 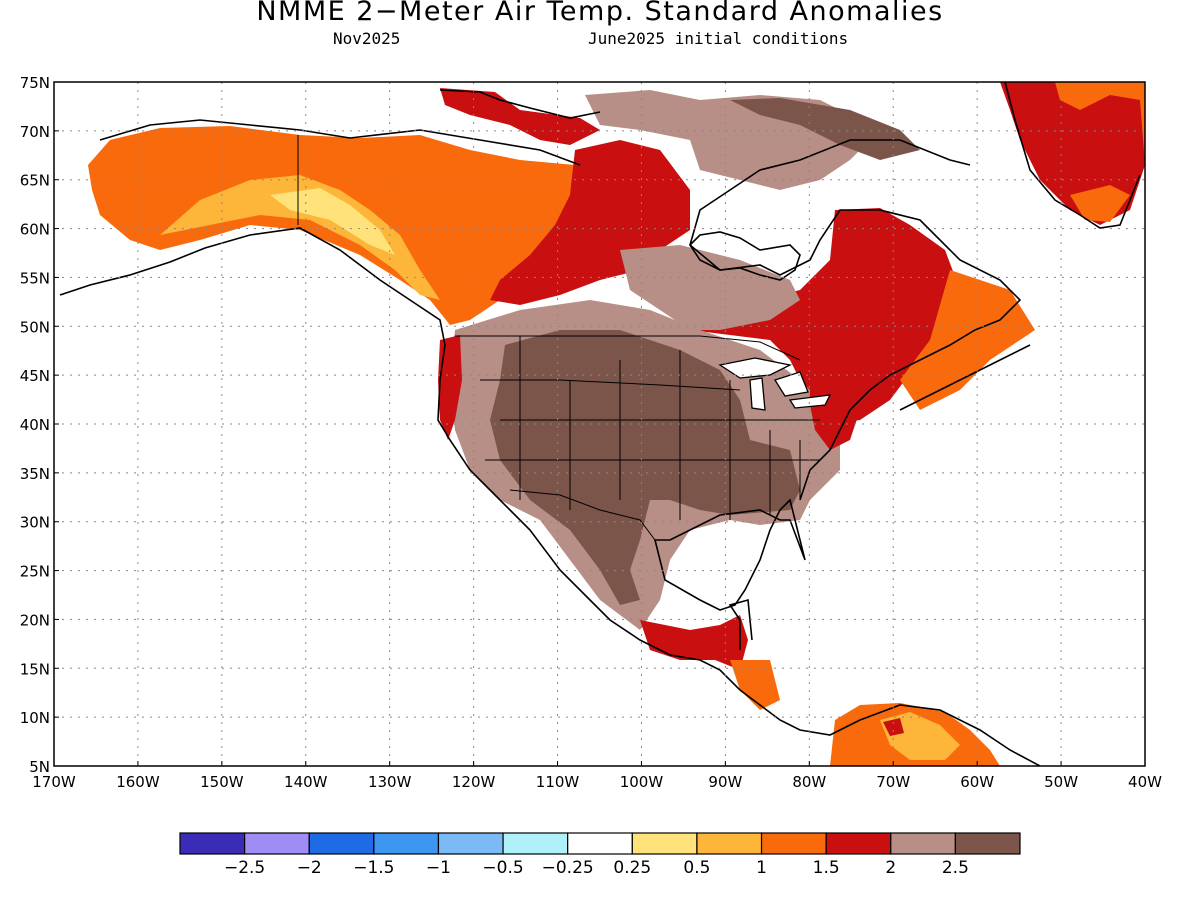 What do you see at coordinates (642, 782) in the screenshot?
I see `lon-tick-label: 100W` at bounding box center [642, 782].